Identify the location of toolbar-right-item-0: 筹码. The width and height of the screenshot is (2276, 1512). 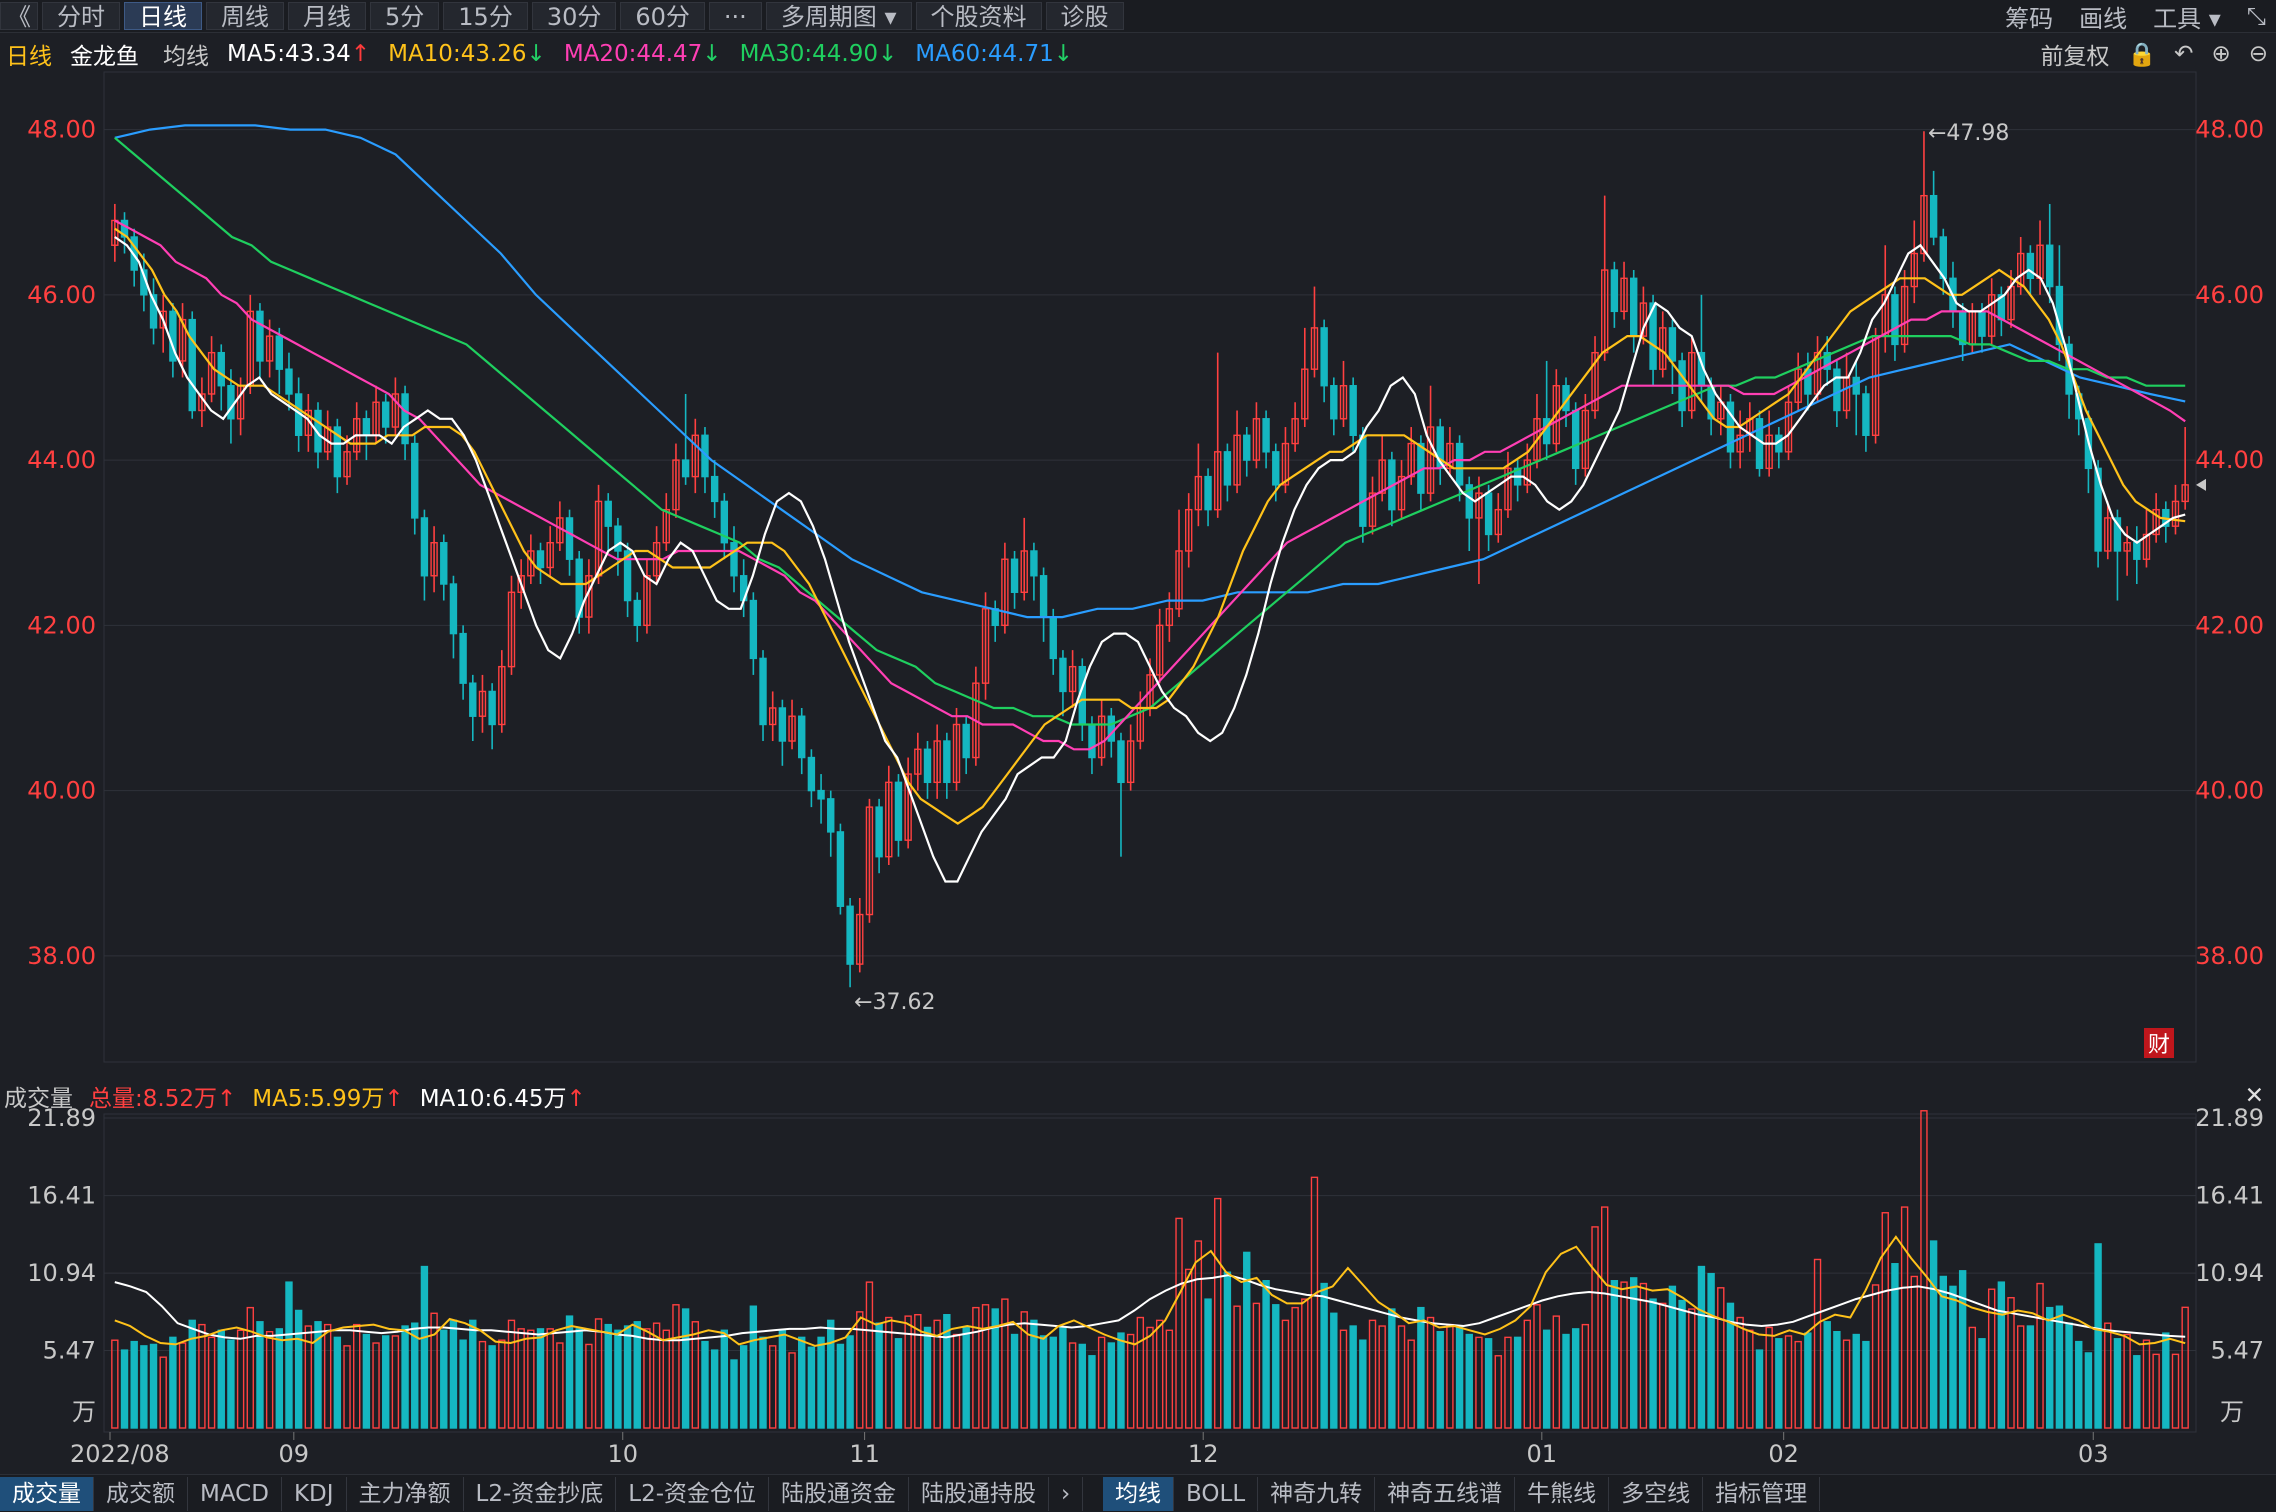
(2029, 18).